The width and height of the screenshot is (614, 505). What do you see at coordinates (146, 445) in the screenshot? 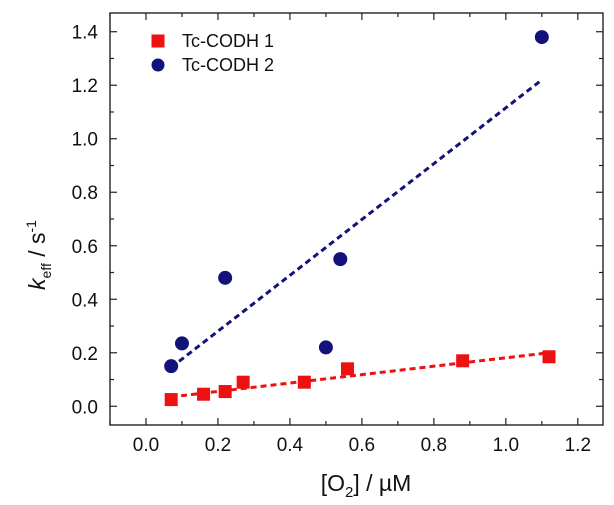
I see `x-tick-label: 0.0` at bounding box center [146, 445].